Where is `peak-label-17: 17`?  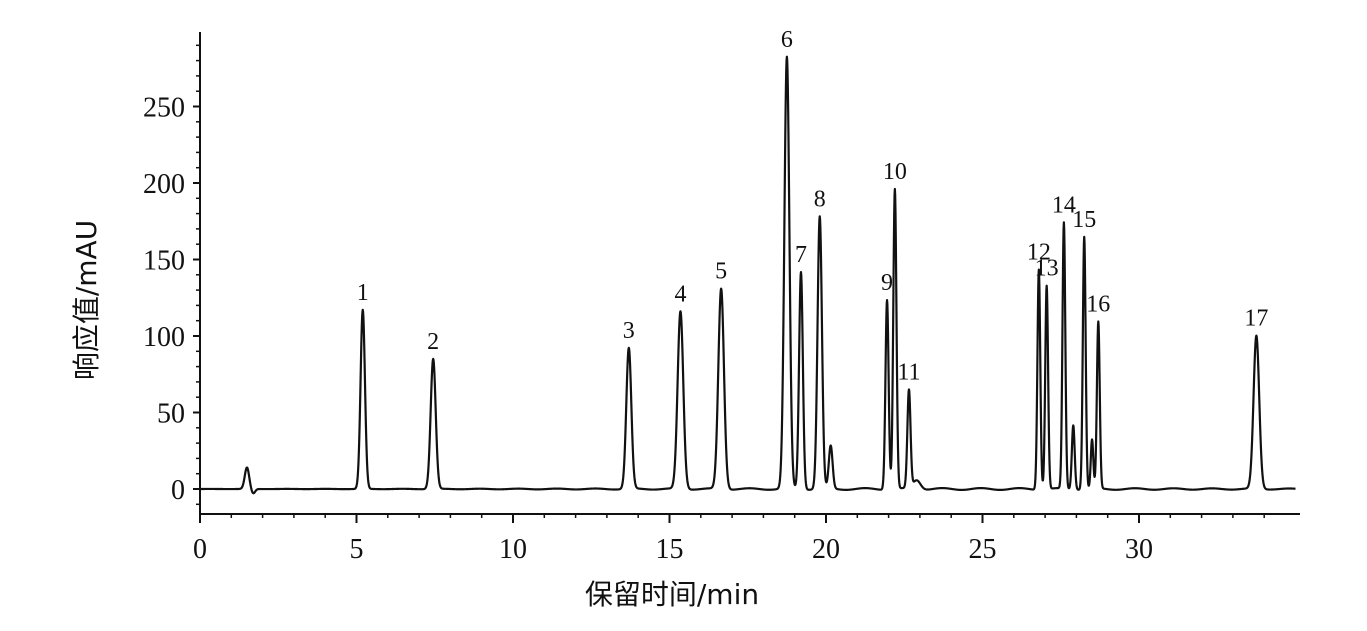 peak-label-17: 17 is located at coordinates (1256, 319).